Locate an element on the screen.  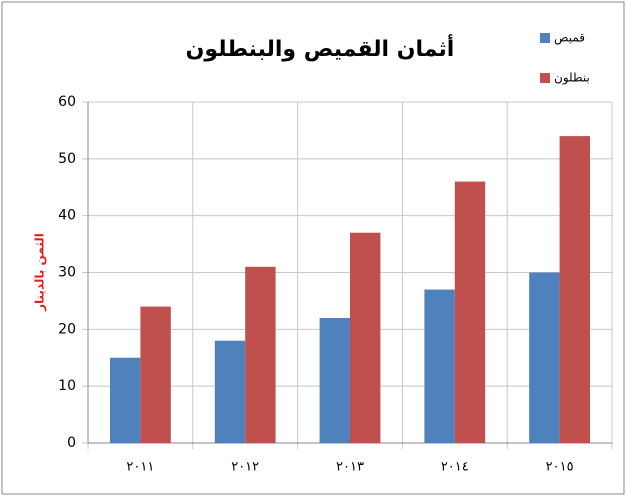
y-tick-label: 20 is located at coordinates (67, 329).